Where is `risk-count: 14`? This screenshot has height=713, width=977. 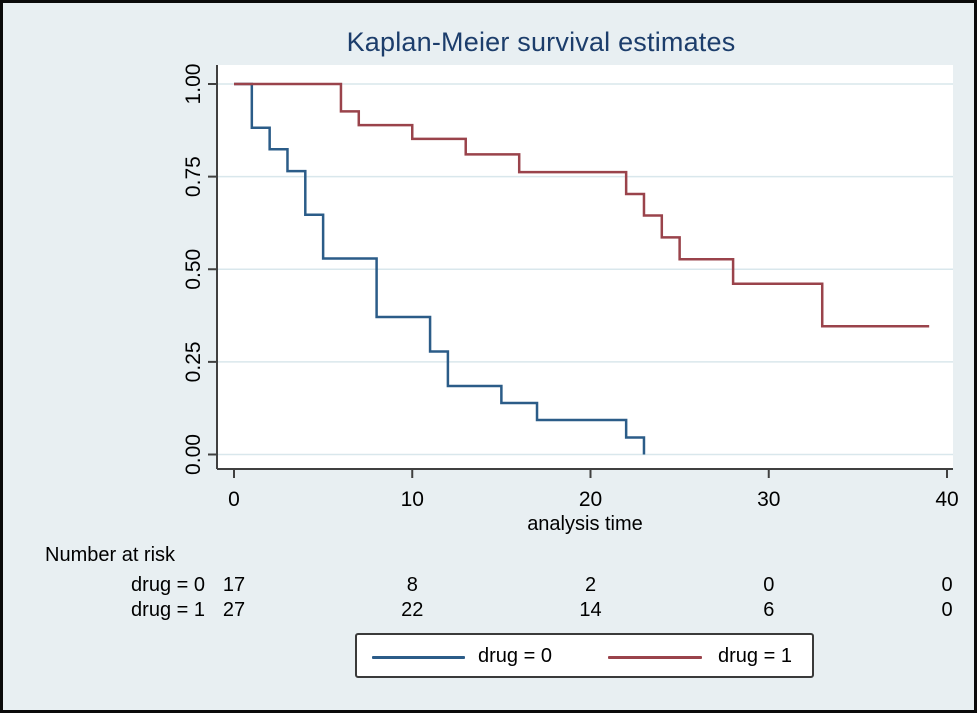 risk-count: 14 is located at coordinates (590, 610).